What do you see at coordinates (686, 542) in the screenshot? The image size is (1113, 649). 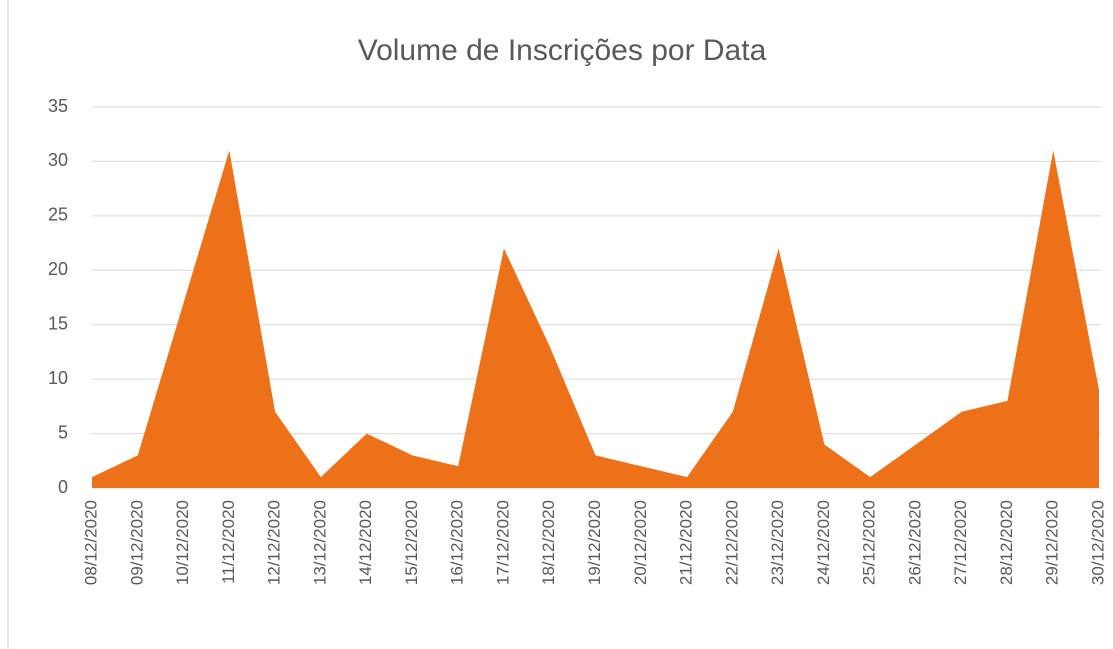 I see `x-tick-label: 21/12/2020` at bounding box center [686, 542].